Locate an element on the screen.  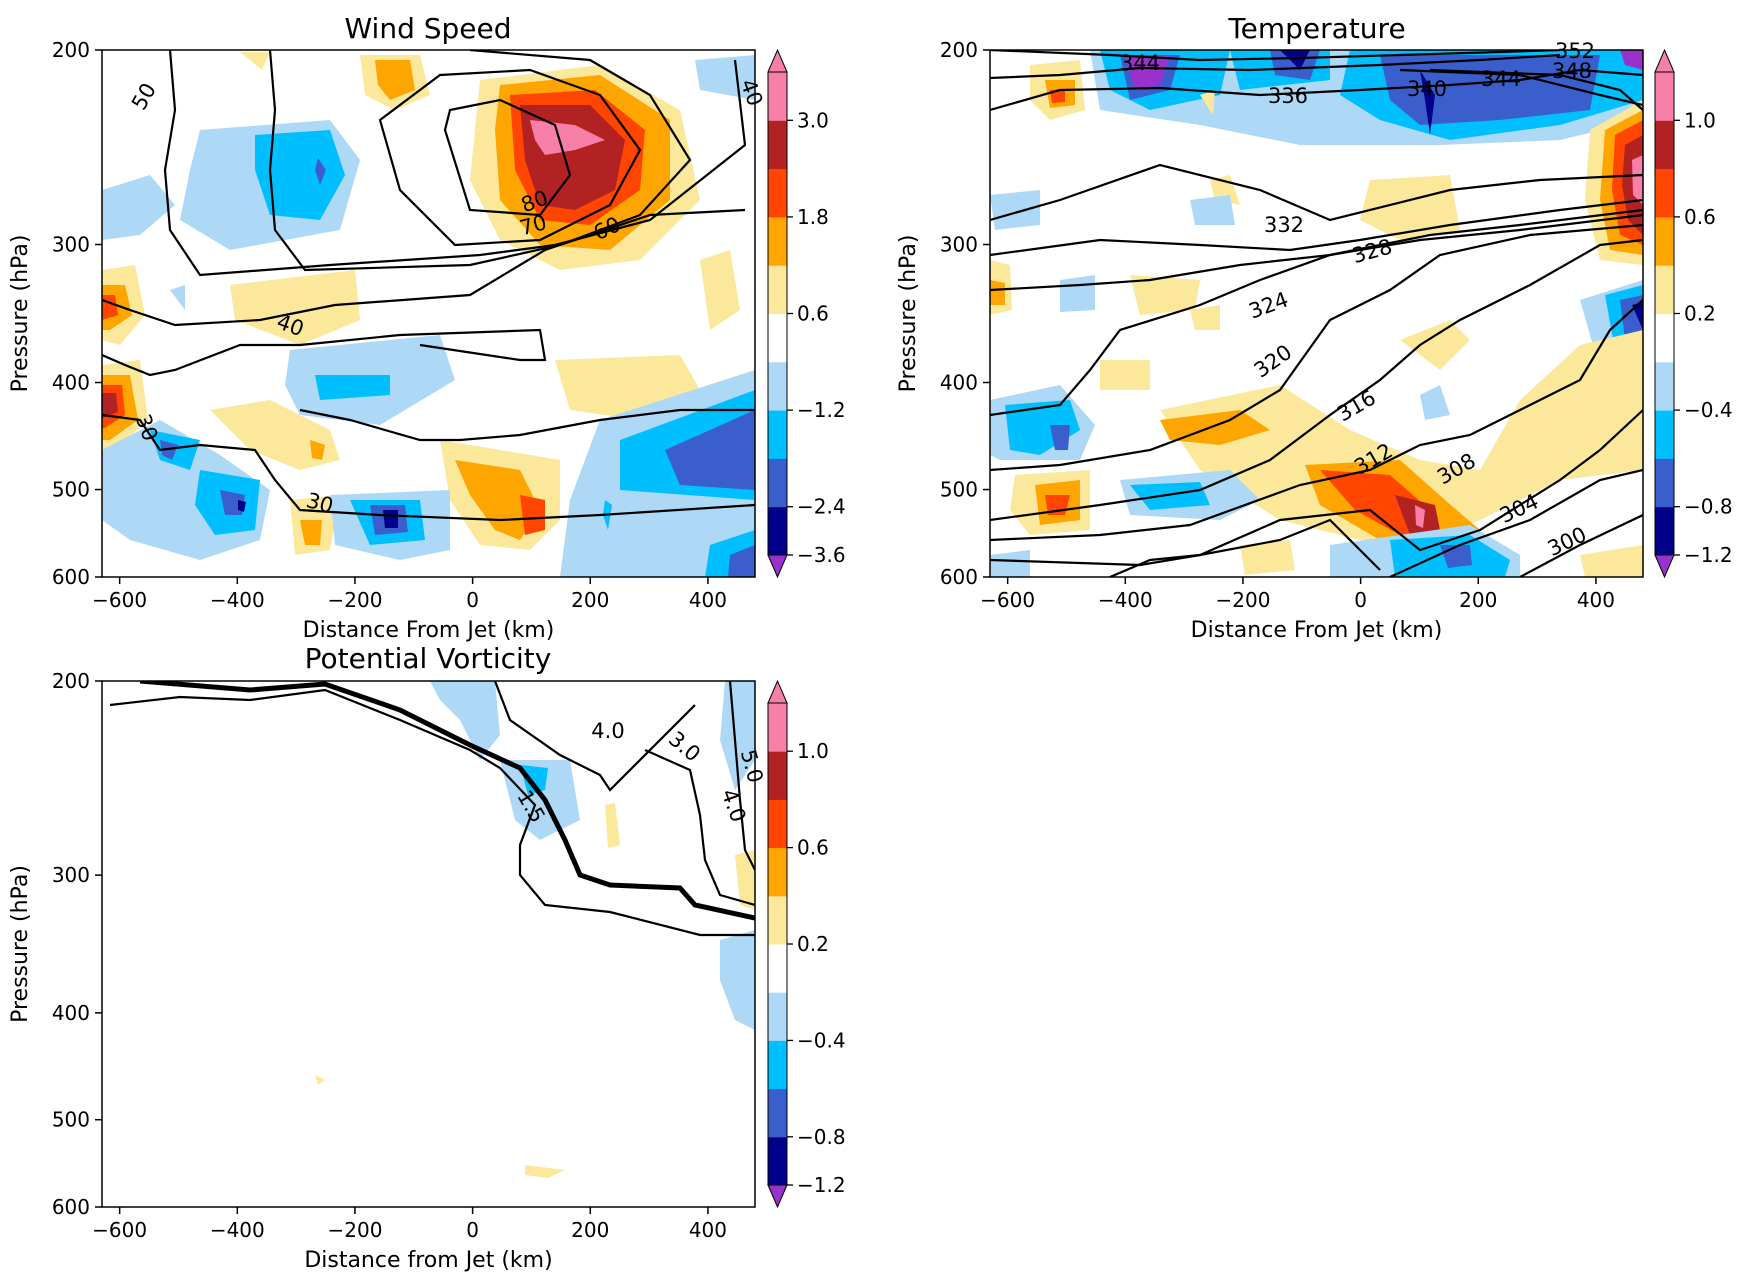
colorbar-extend-top is located at coordinates (777, 691).